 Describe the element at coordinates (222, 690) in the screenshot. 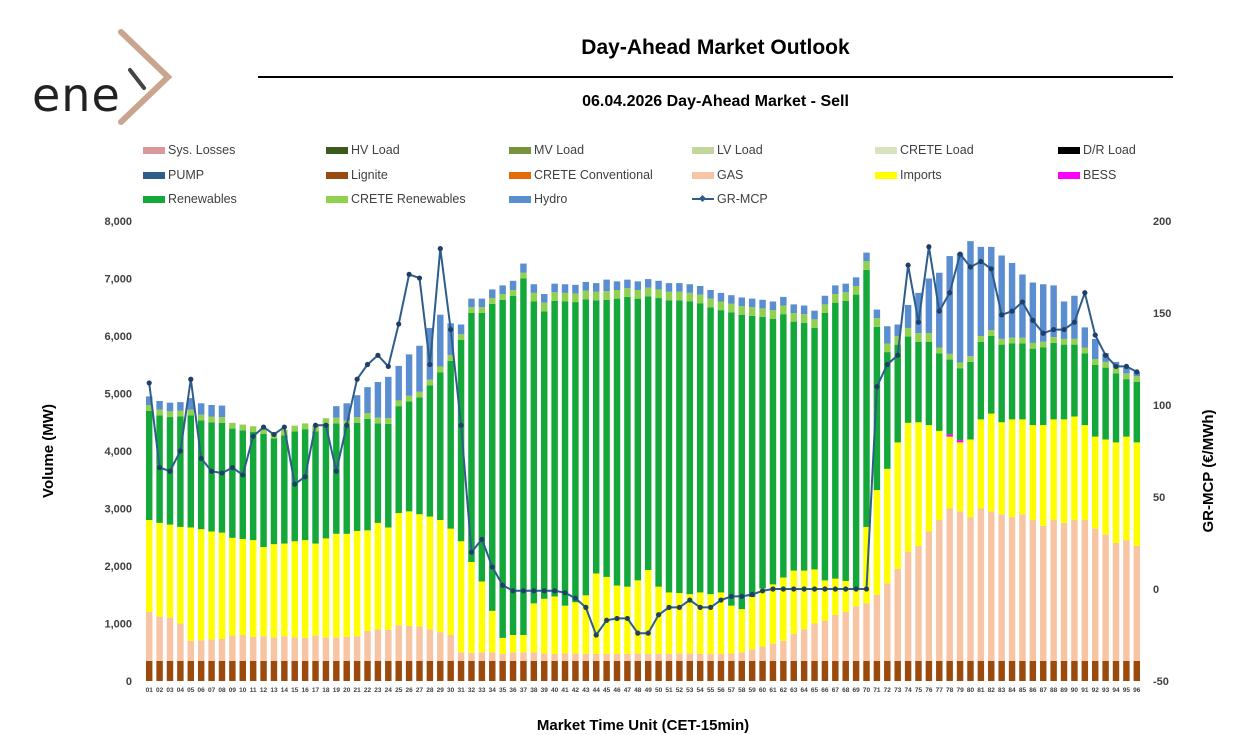

I see `x-tick-label: 08` at that location.